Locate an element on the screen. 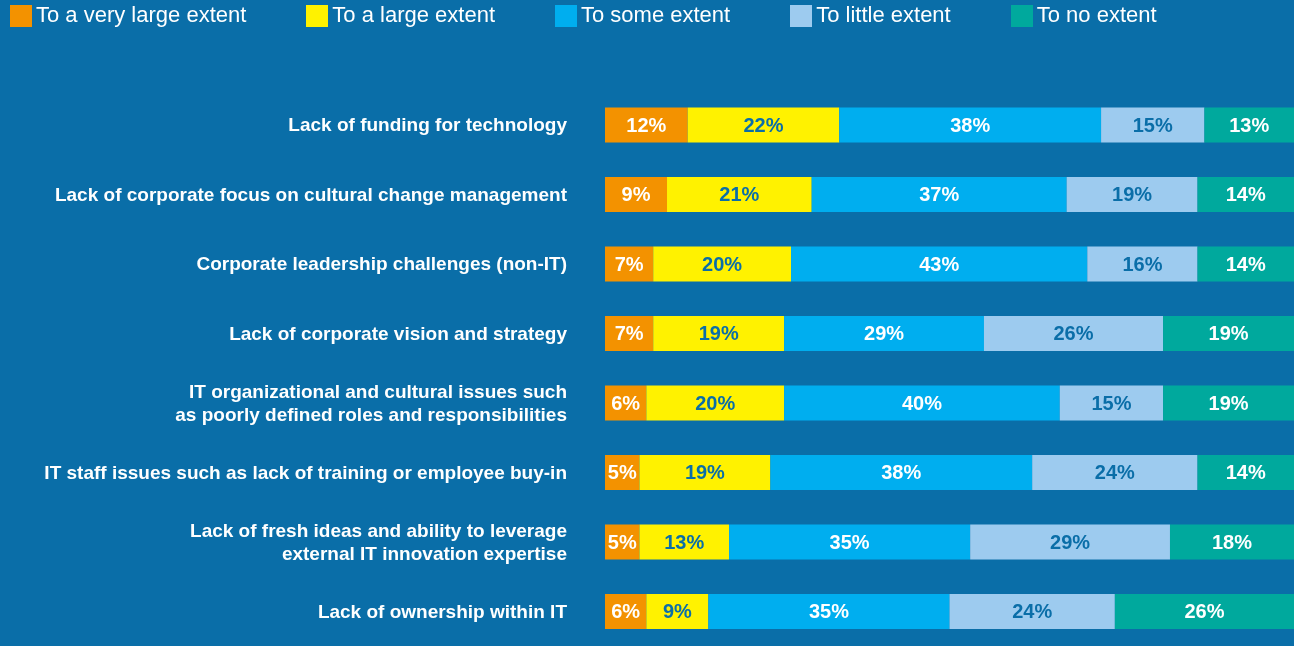 This screenshot has height=646, width=1294. data-label: 21% is located at coordinates (739, 194).